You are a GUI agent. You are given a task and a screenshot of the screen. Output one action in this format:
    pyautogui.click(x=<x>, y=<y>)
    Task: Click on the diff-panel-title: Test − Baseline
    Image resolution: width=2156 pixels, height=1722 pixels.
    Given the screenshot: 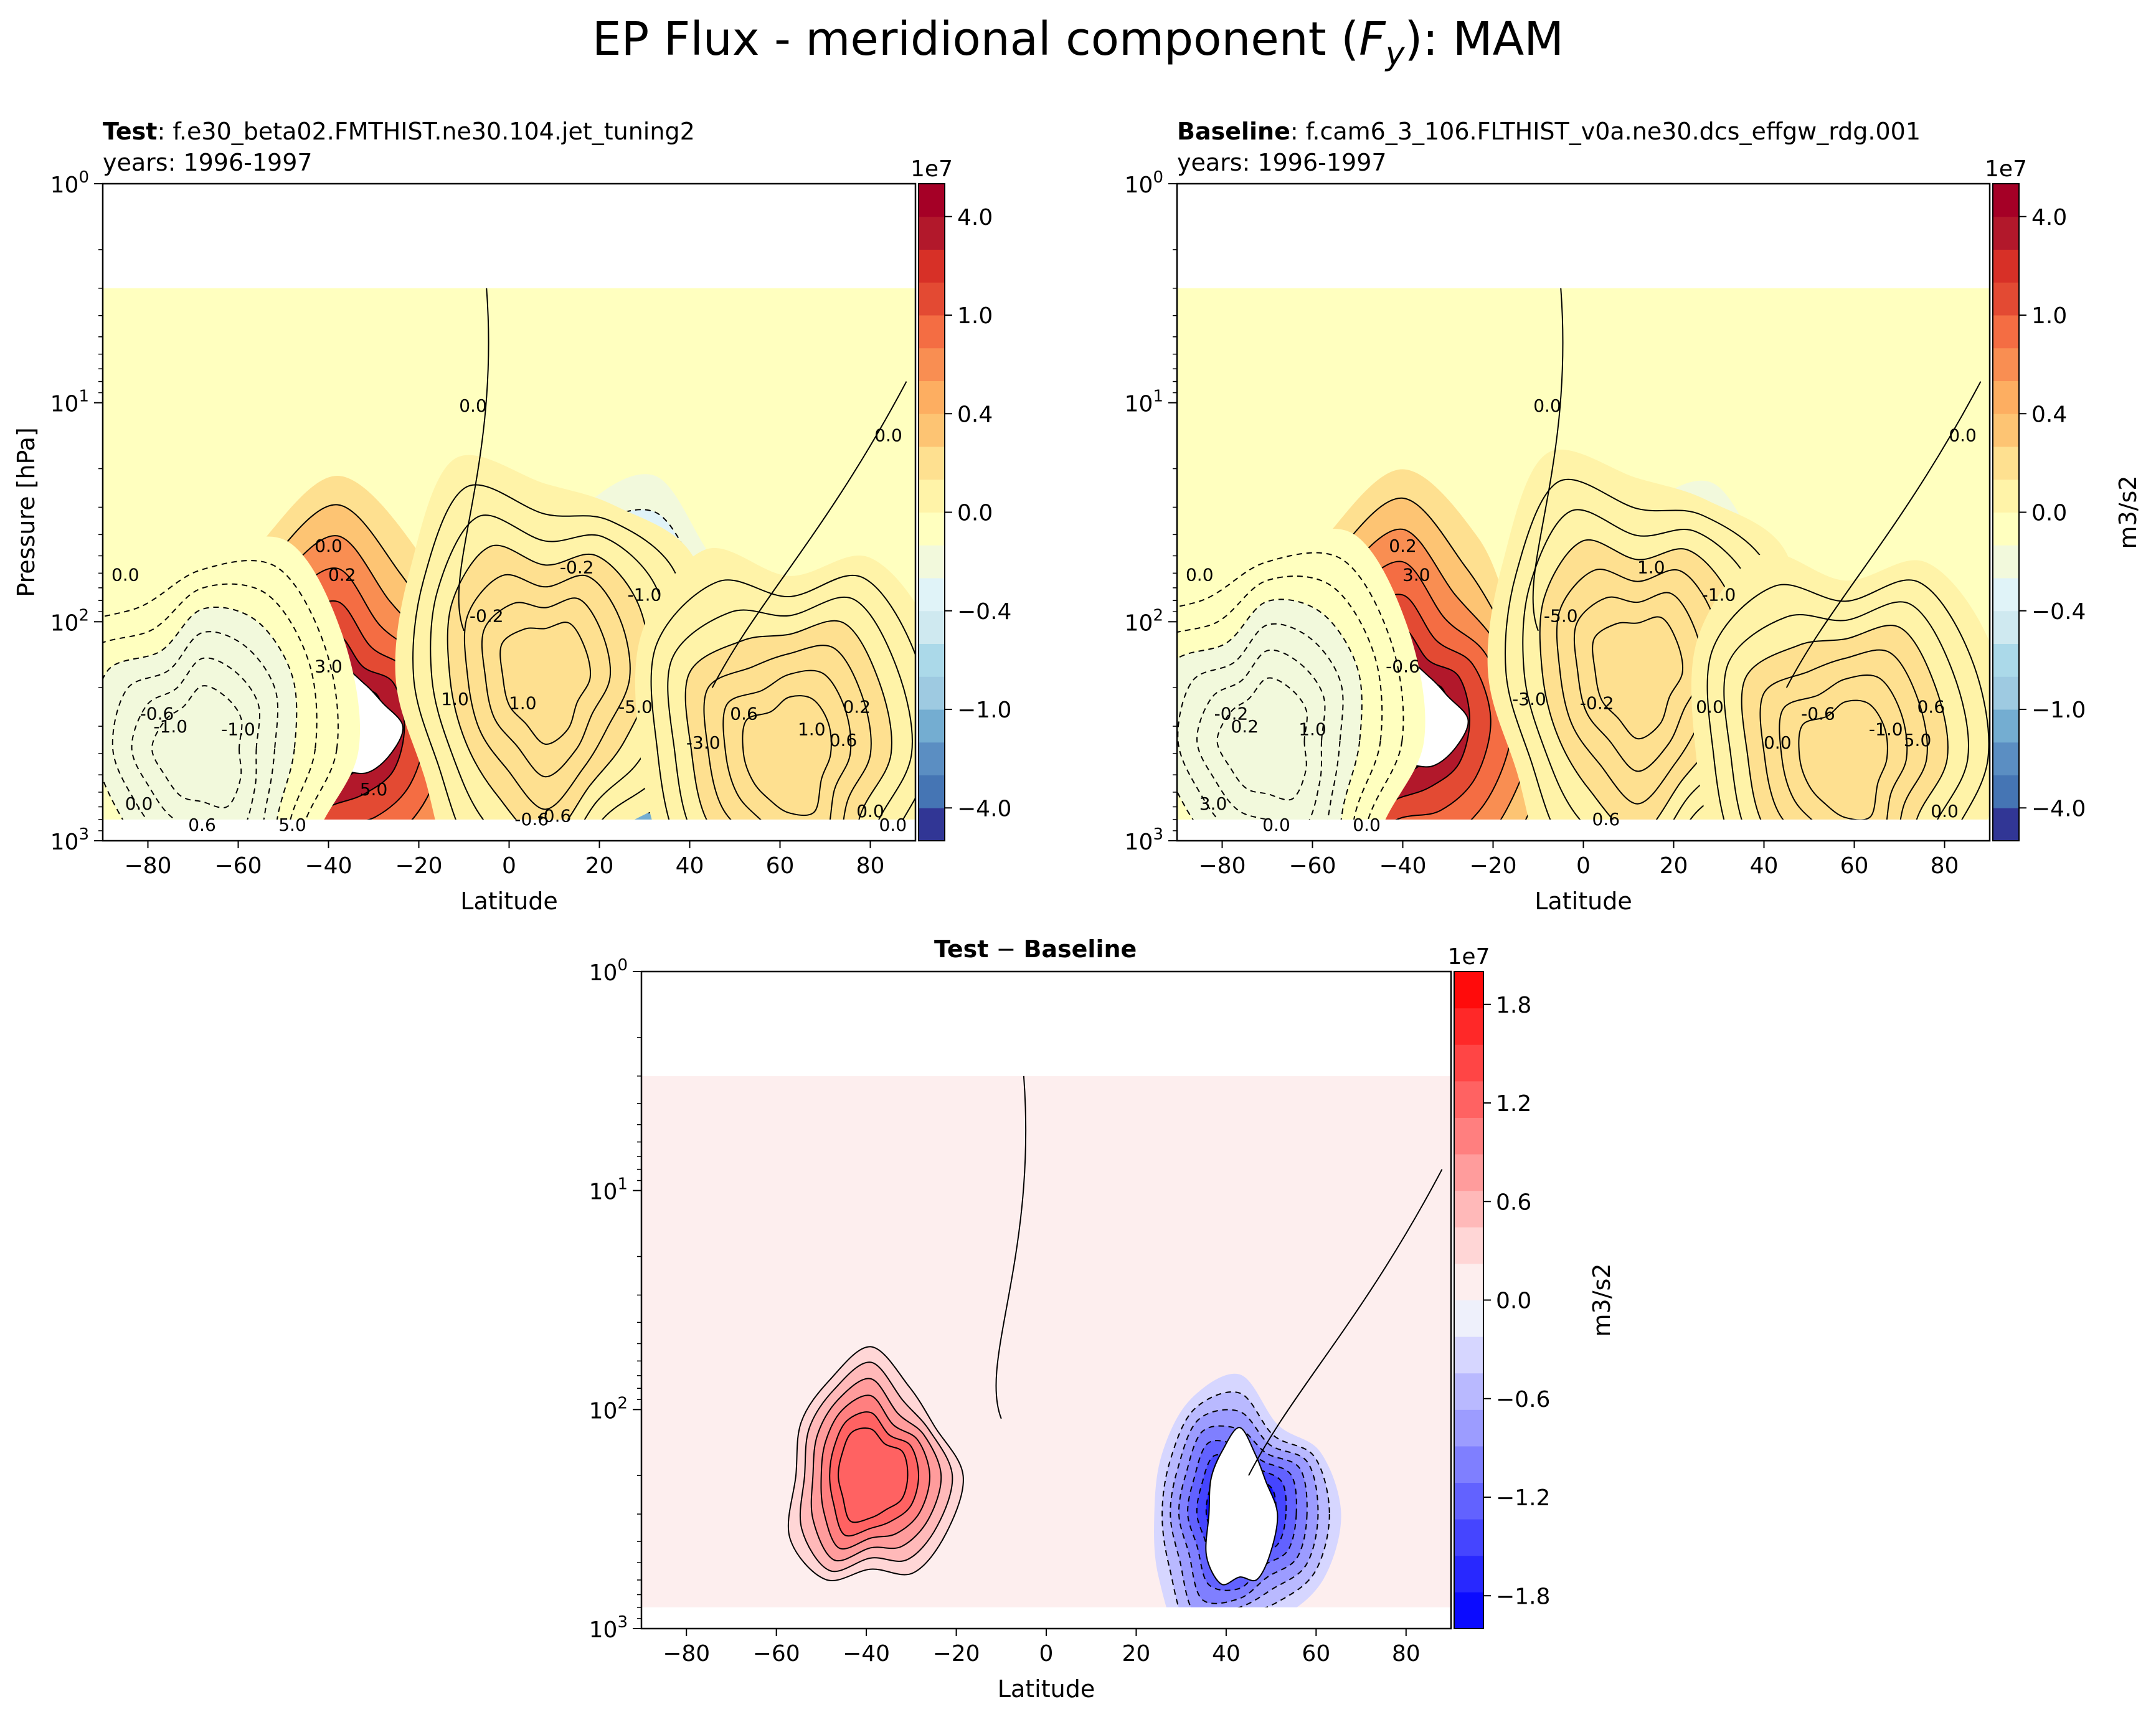 What is the action you would take?
    pyautogui.click(x=1035, y=949)
    